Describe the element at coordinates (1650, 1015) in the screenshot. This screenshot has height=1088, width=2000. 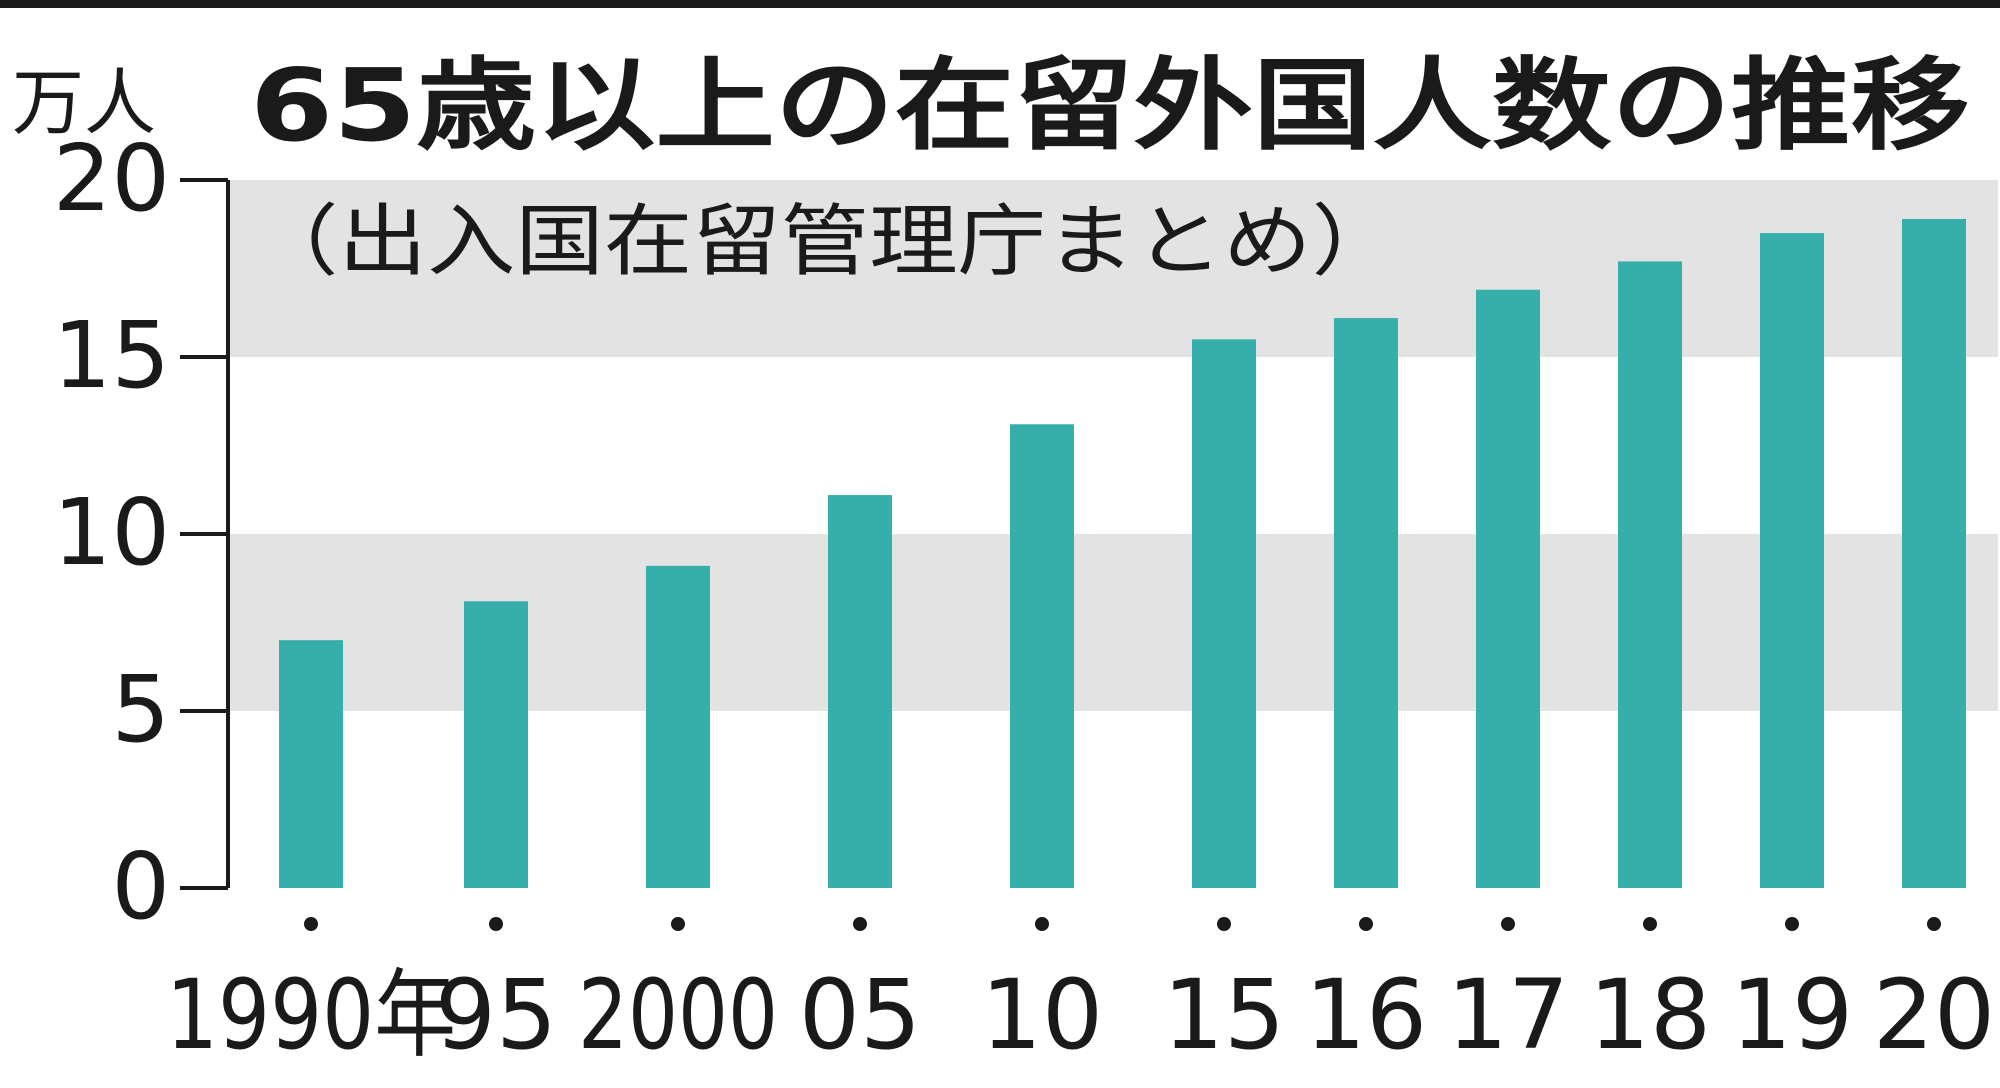
I see `x-tick-label-18: 18` at that location.